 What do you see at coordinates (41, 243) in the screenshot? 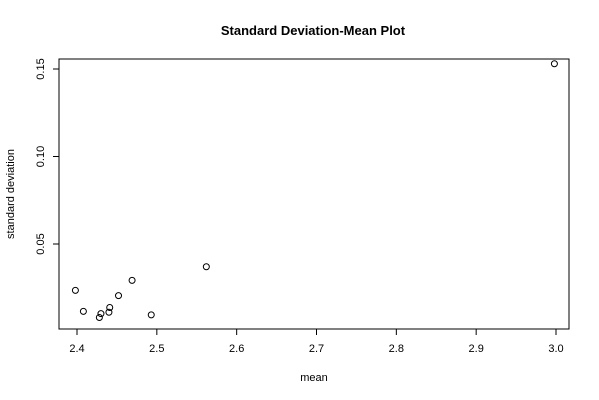
I see `y-tick-label: 0.05` at bounding box center [41, 243].